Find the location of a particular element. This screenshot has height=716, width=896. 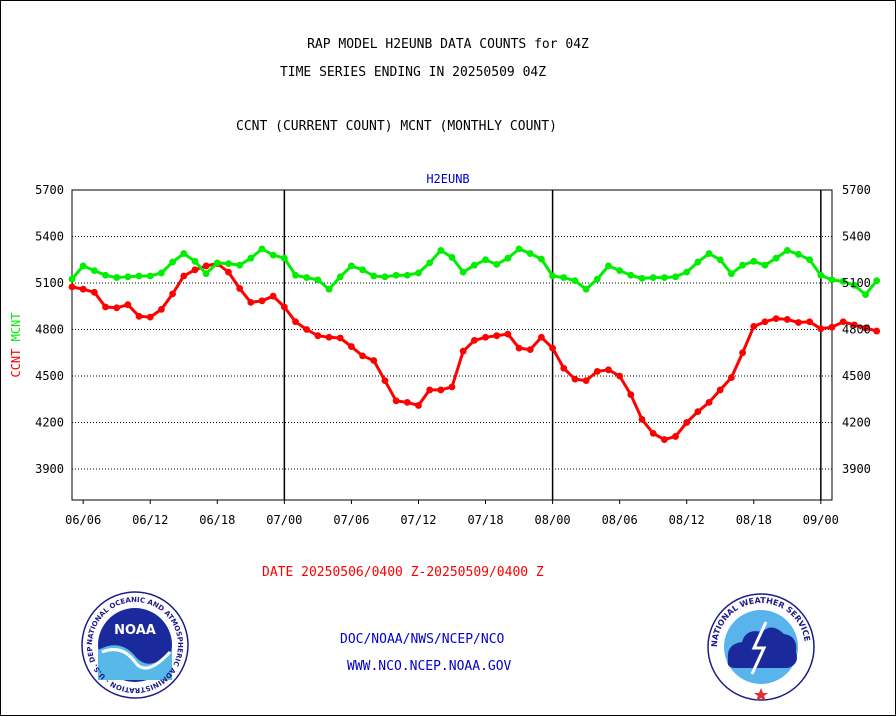

credit-website: WWW.NCO.NCEP.NOAA.GOV is located at coordinates (429, 666).